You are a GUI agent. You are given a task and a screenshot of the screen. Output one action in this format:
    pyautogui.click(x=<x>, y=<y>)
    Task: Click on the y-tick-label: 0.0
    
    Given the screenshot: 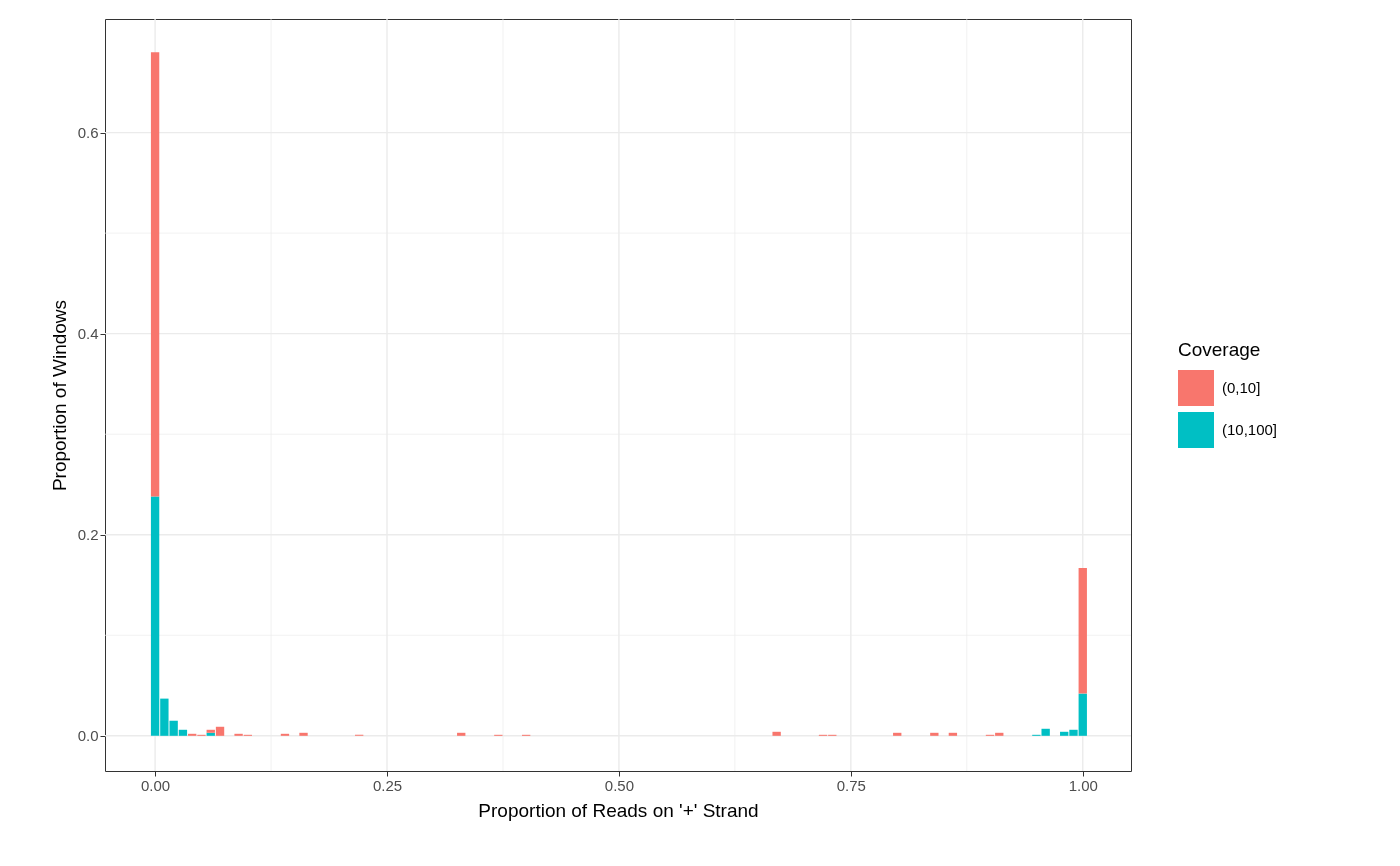 What is the action you would take?
    pyautogui.click(x=88, y=736)
    